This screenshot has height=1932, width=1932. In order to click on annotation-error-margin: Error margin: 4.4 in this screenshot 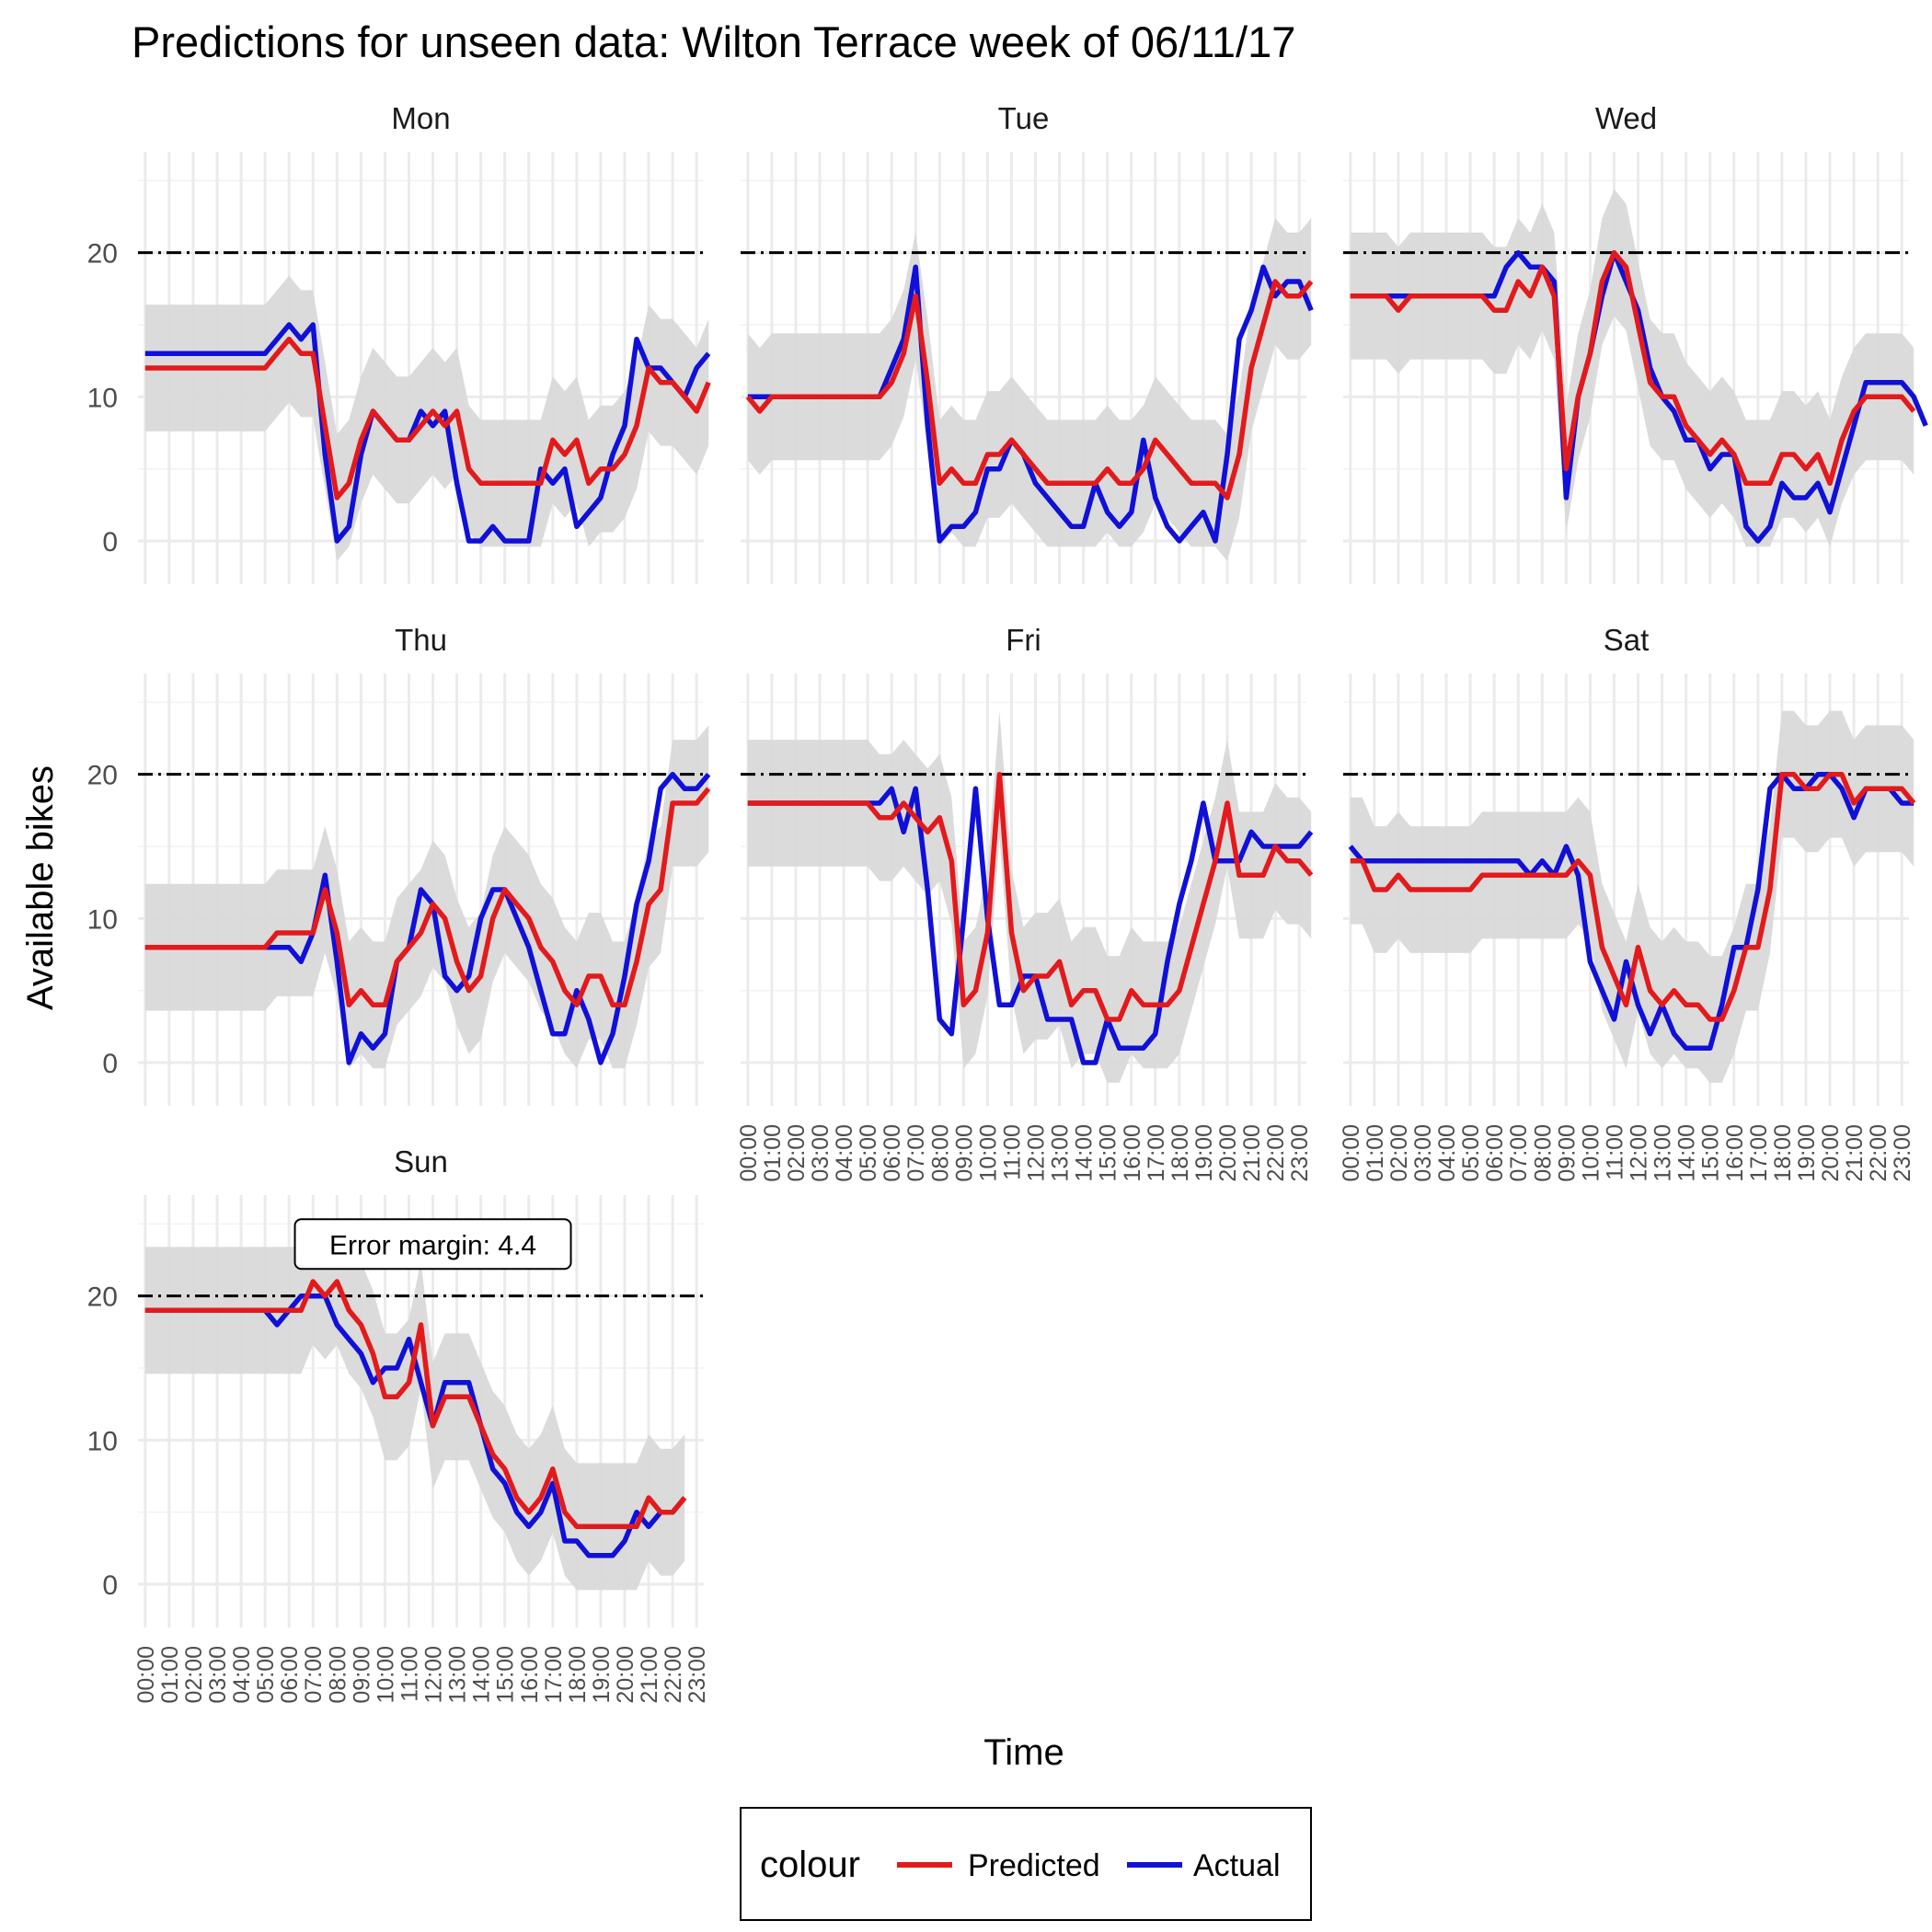, I will do `click(432, 1245)`.